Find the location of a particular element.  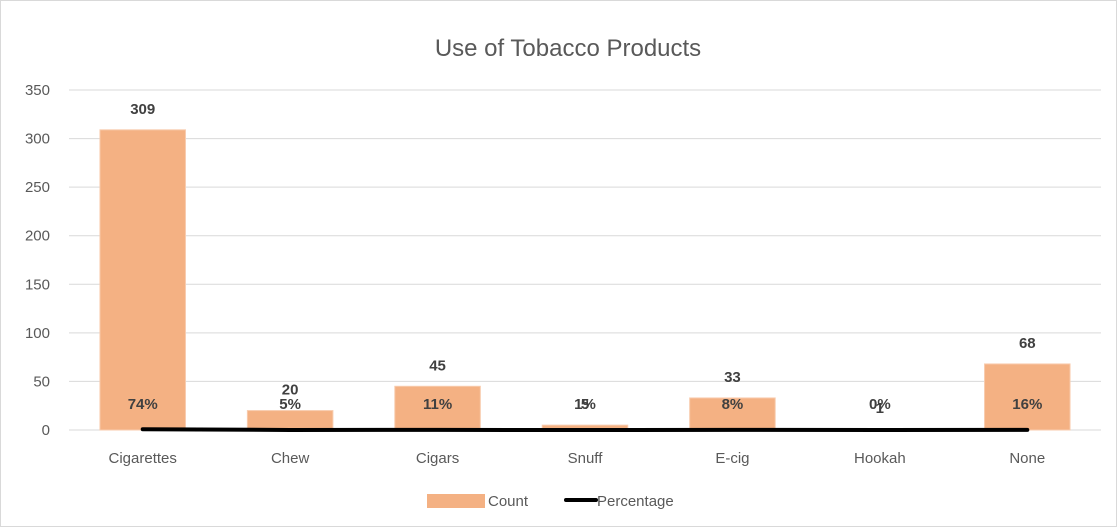

y-tick-label: 200 is located at coordinates (37, 236).